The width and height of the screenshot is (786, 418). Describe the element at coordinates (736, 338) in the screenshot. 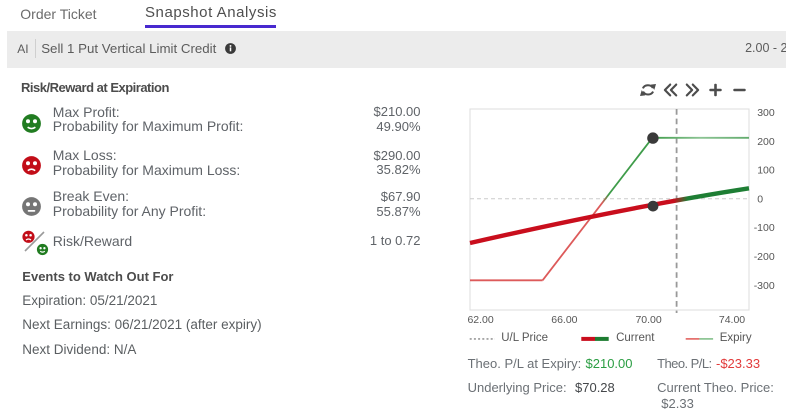

I see `svg-text: Expiry` at that location.